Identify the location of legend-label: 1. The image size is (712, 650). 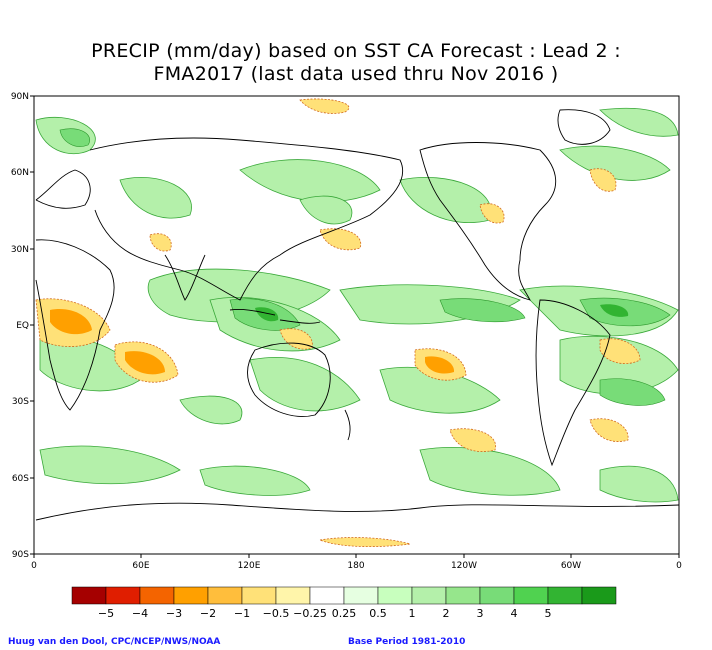
(412, 613).